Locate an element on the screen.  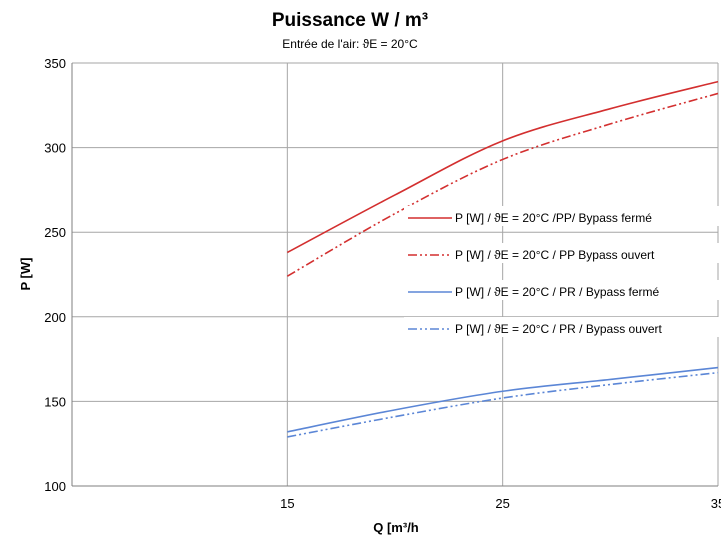
y-tick-label: 100 is located at coordinates (55, 486).